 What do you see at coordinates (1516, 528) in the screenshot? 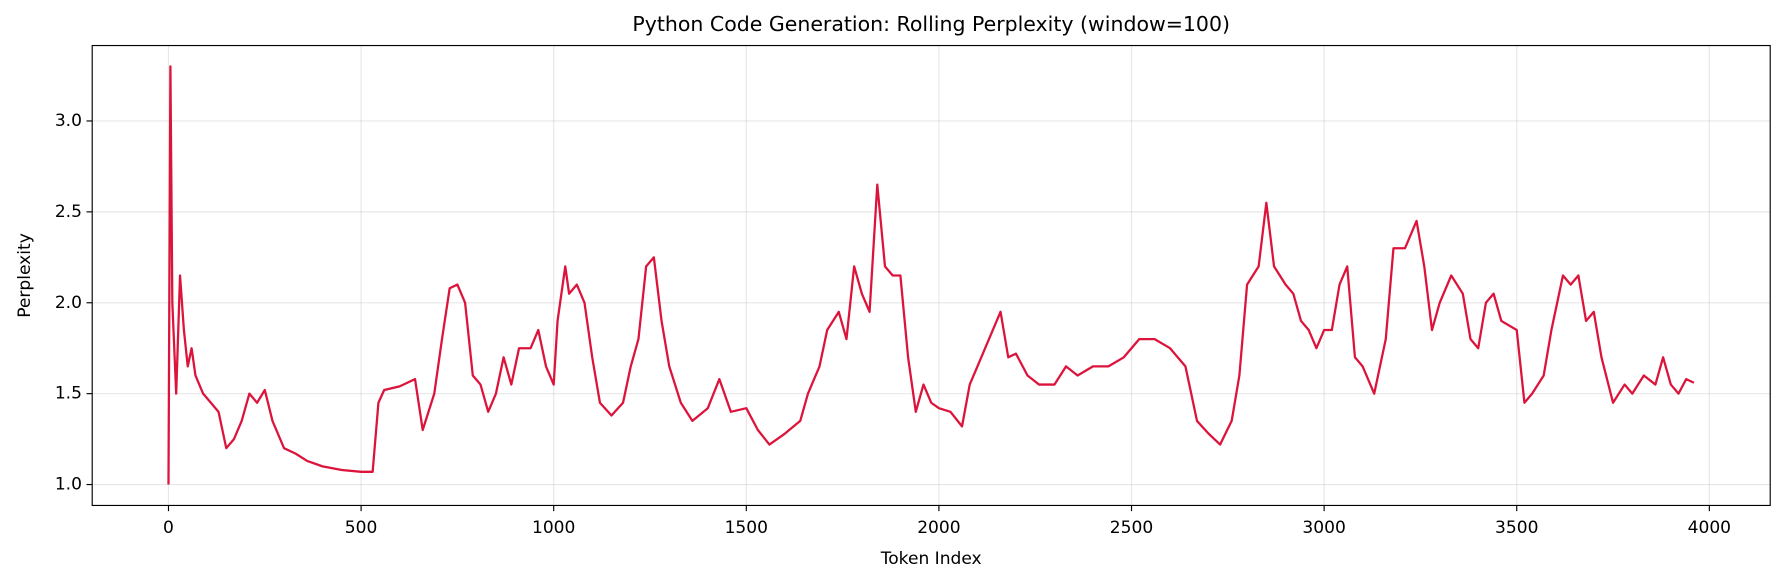
I see `x-tick-label: 3500` at bounding box center [1516, 528].